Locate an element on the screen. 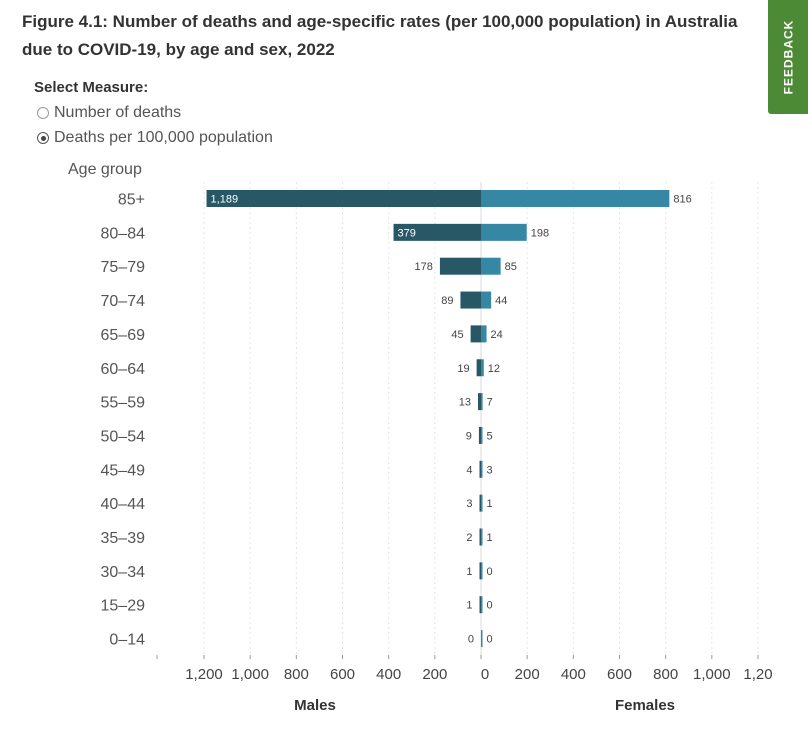  value-label-females-45-49: 3 is located at coordinates (490, 470).